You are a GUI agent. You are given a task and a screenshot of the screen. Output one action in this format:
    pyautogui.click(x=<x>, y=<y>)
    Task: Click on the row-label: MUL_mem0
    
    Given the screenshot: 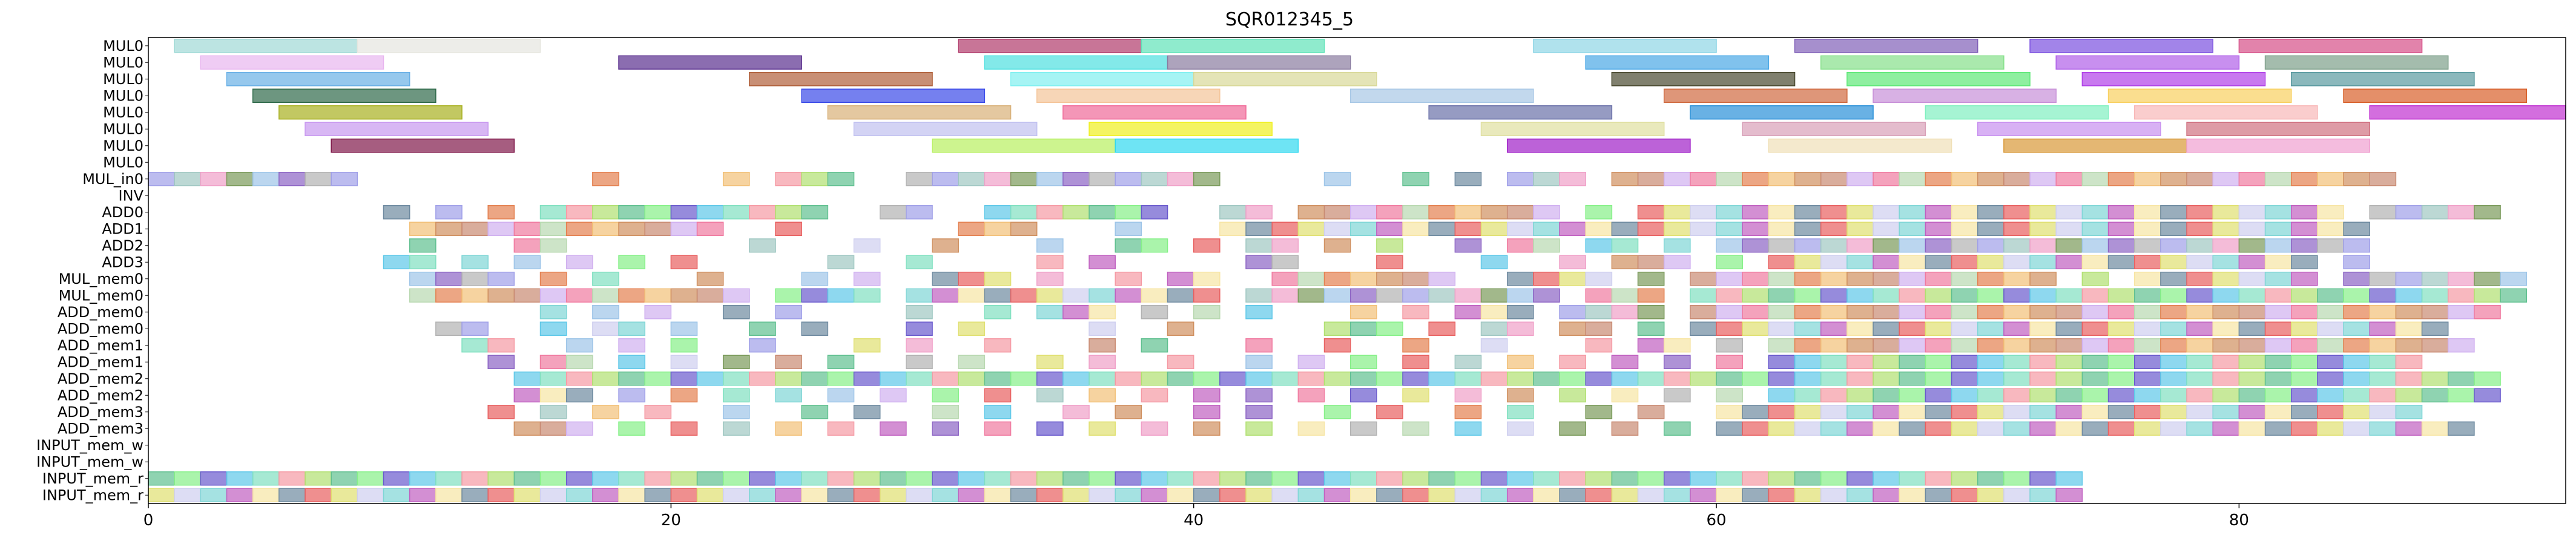 What is the action you would take?
    pyautogui.click(x=101, y=278)
    